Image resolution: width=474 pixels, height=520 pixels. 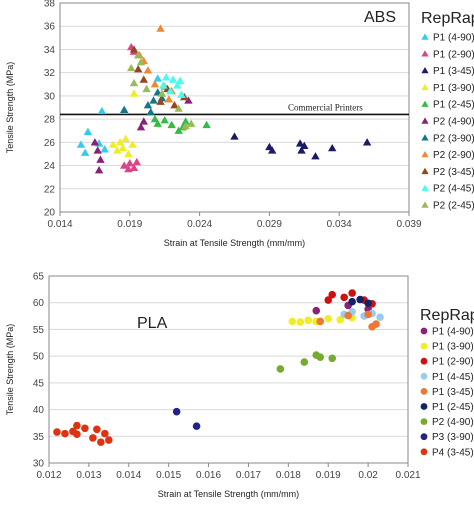 I want to click on legend-label: P2 (4-90), so click(x=453, y=422).